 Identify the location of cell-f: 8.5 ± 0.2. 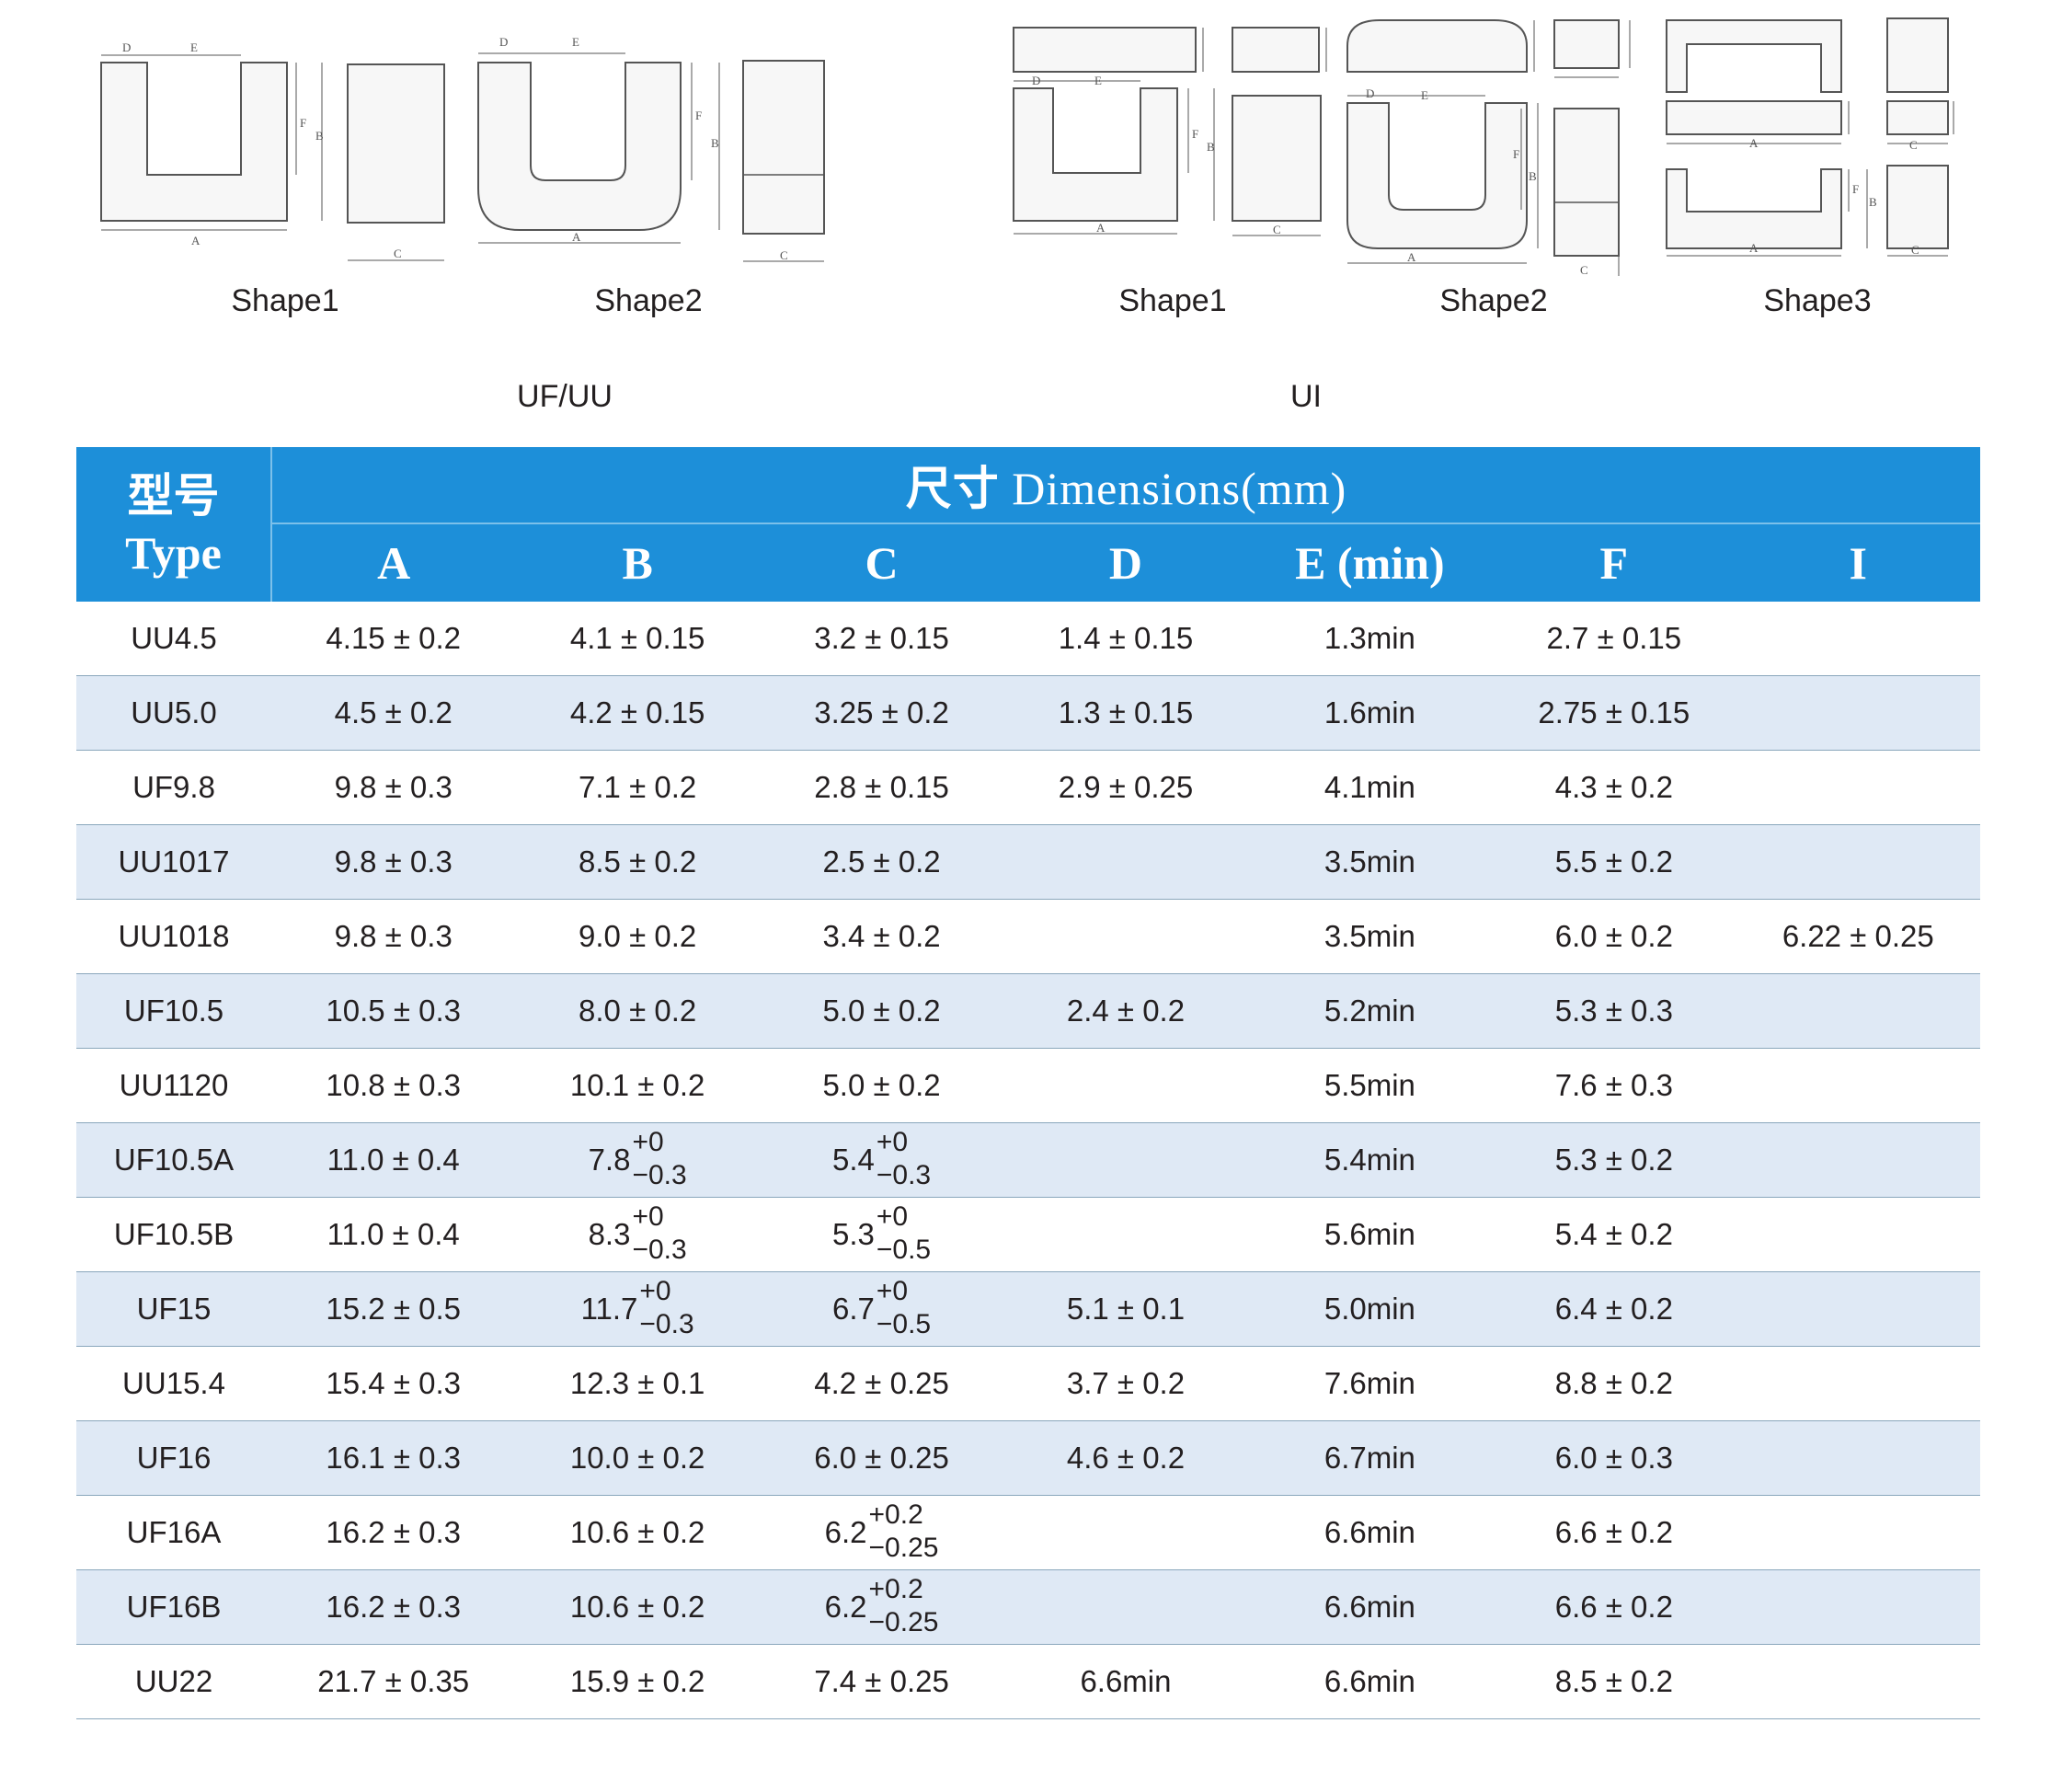
(1614, 1681).